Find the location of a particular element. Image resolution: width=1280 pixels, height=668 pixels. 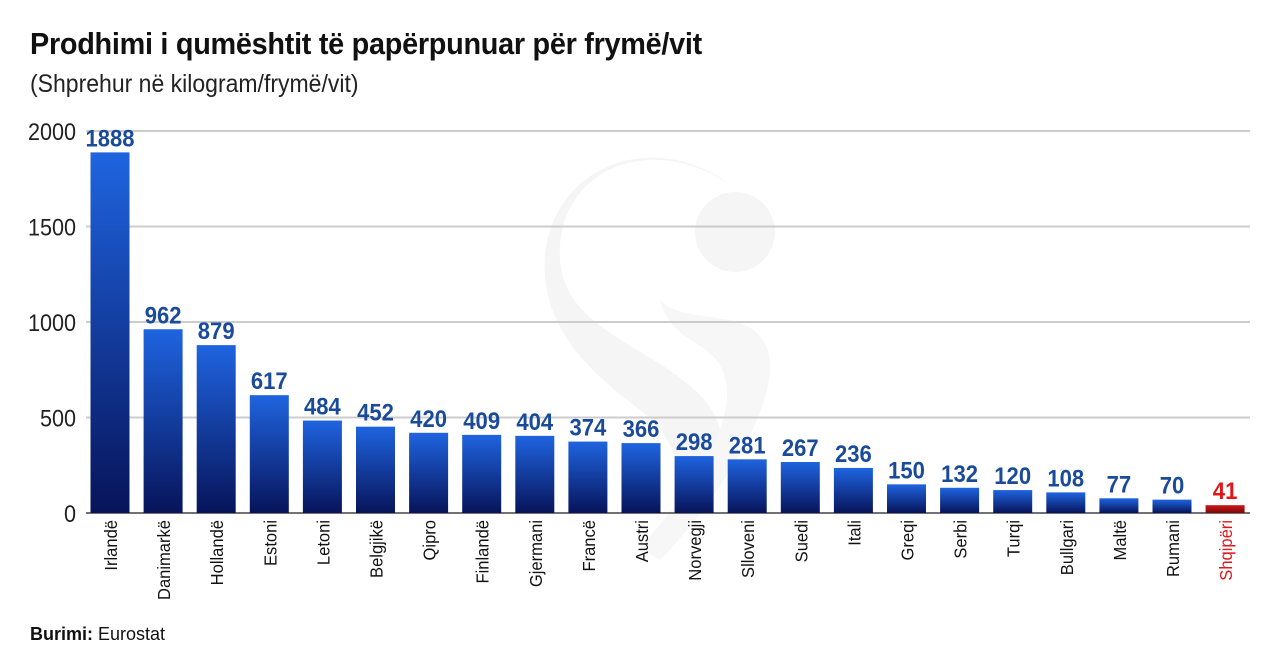

bar-value-label: 404 is located at coordinates (534, 421).